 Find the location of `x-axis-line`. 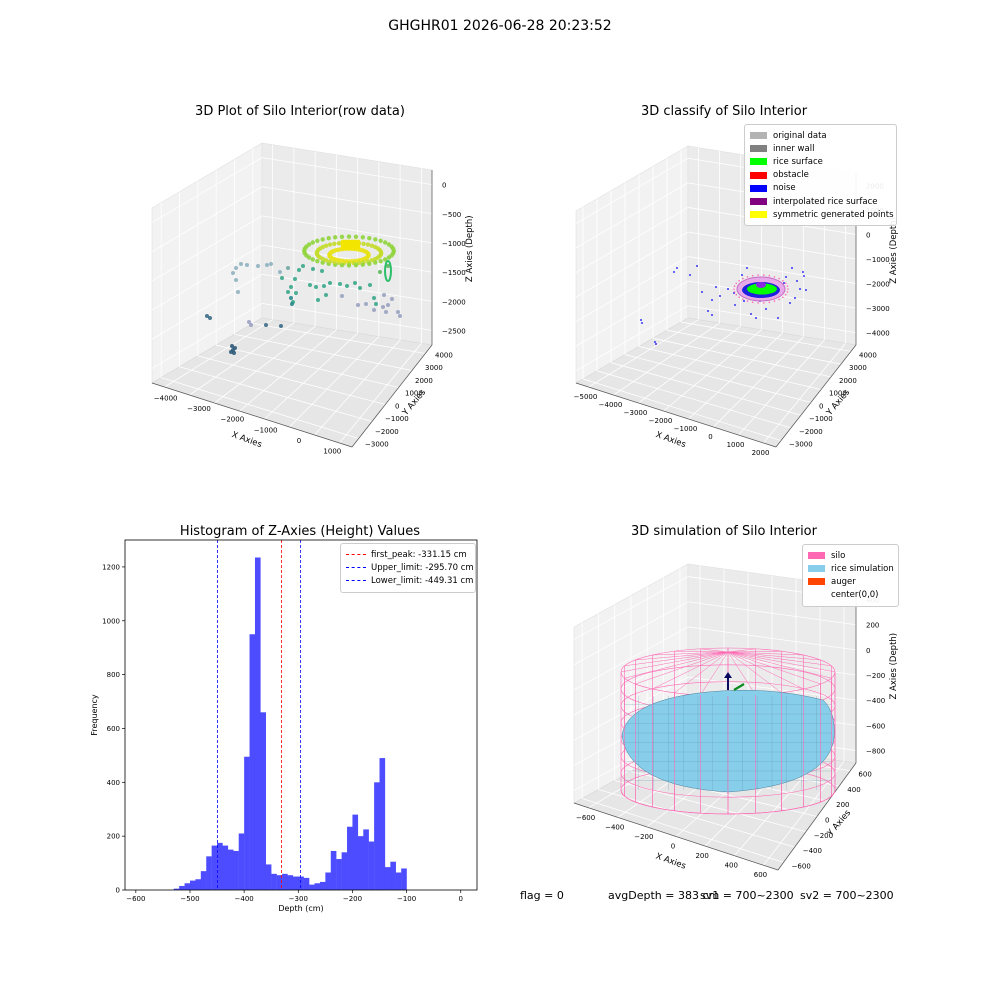

x-axis-line is located at coordinates (252, 415).